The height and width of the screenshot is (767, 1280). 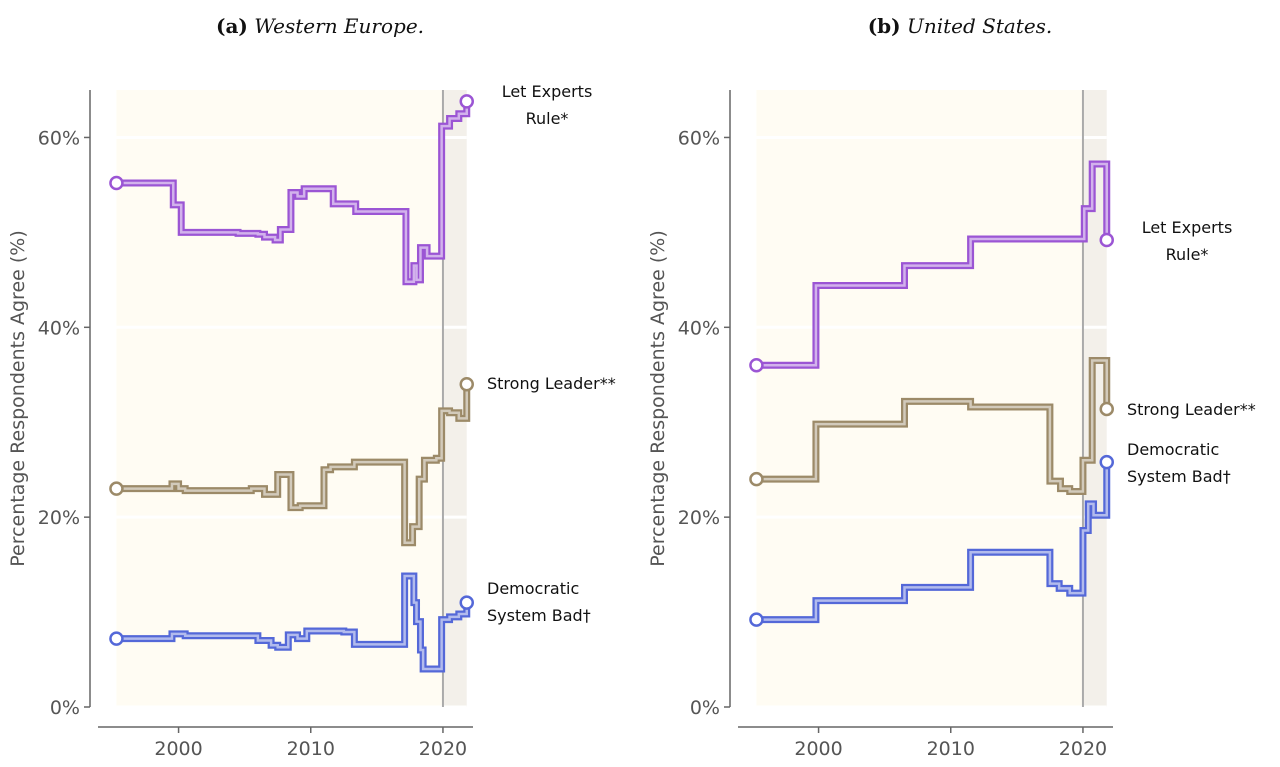 What do you see at coordinates (231, 26) in the screenshot?
I see `panel-label: (a)` at bounding box center [231, 26].